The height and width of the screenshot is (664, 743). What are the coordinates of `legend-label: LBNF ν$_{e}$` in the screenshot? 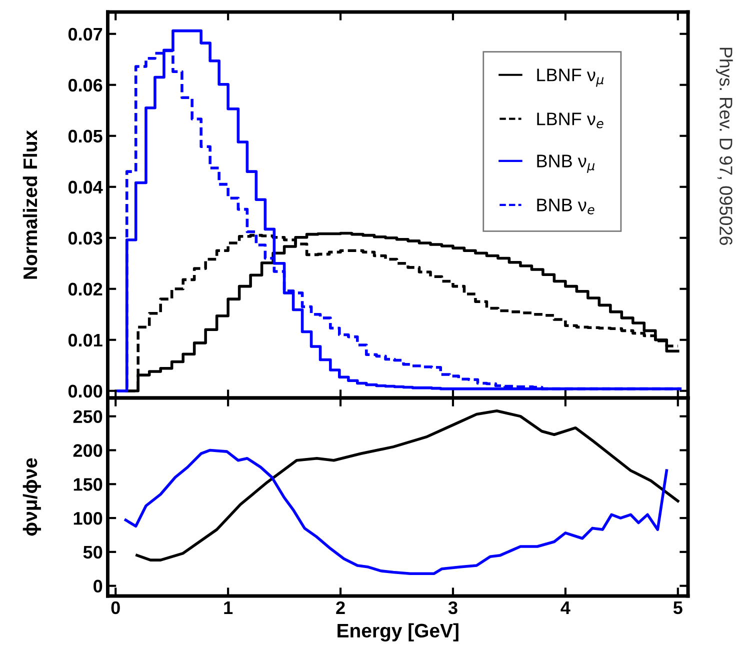 It's located at (570, 120).